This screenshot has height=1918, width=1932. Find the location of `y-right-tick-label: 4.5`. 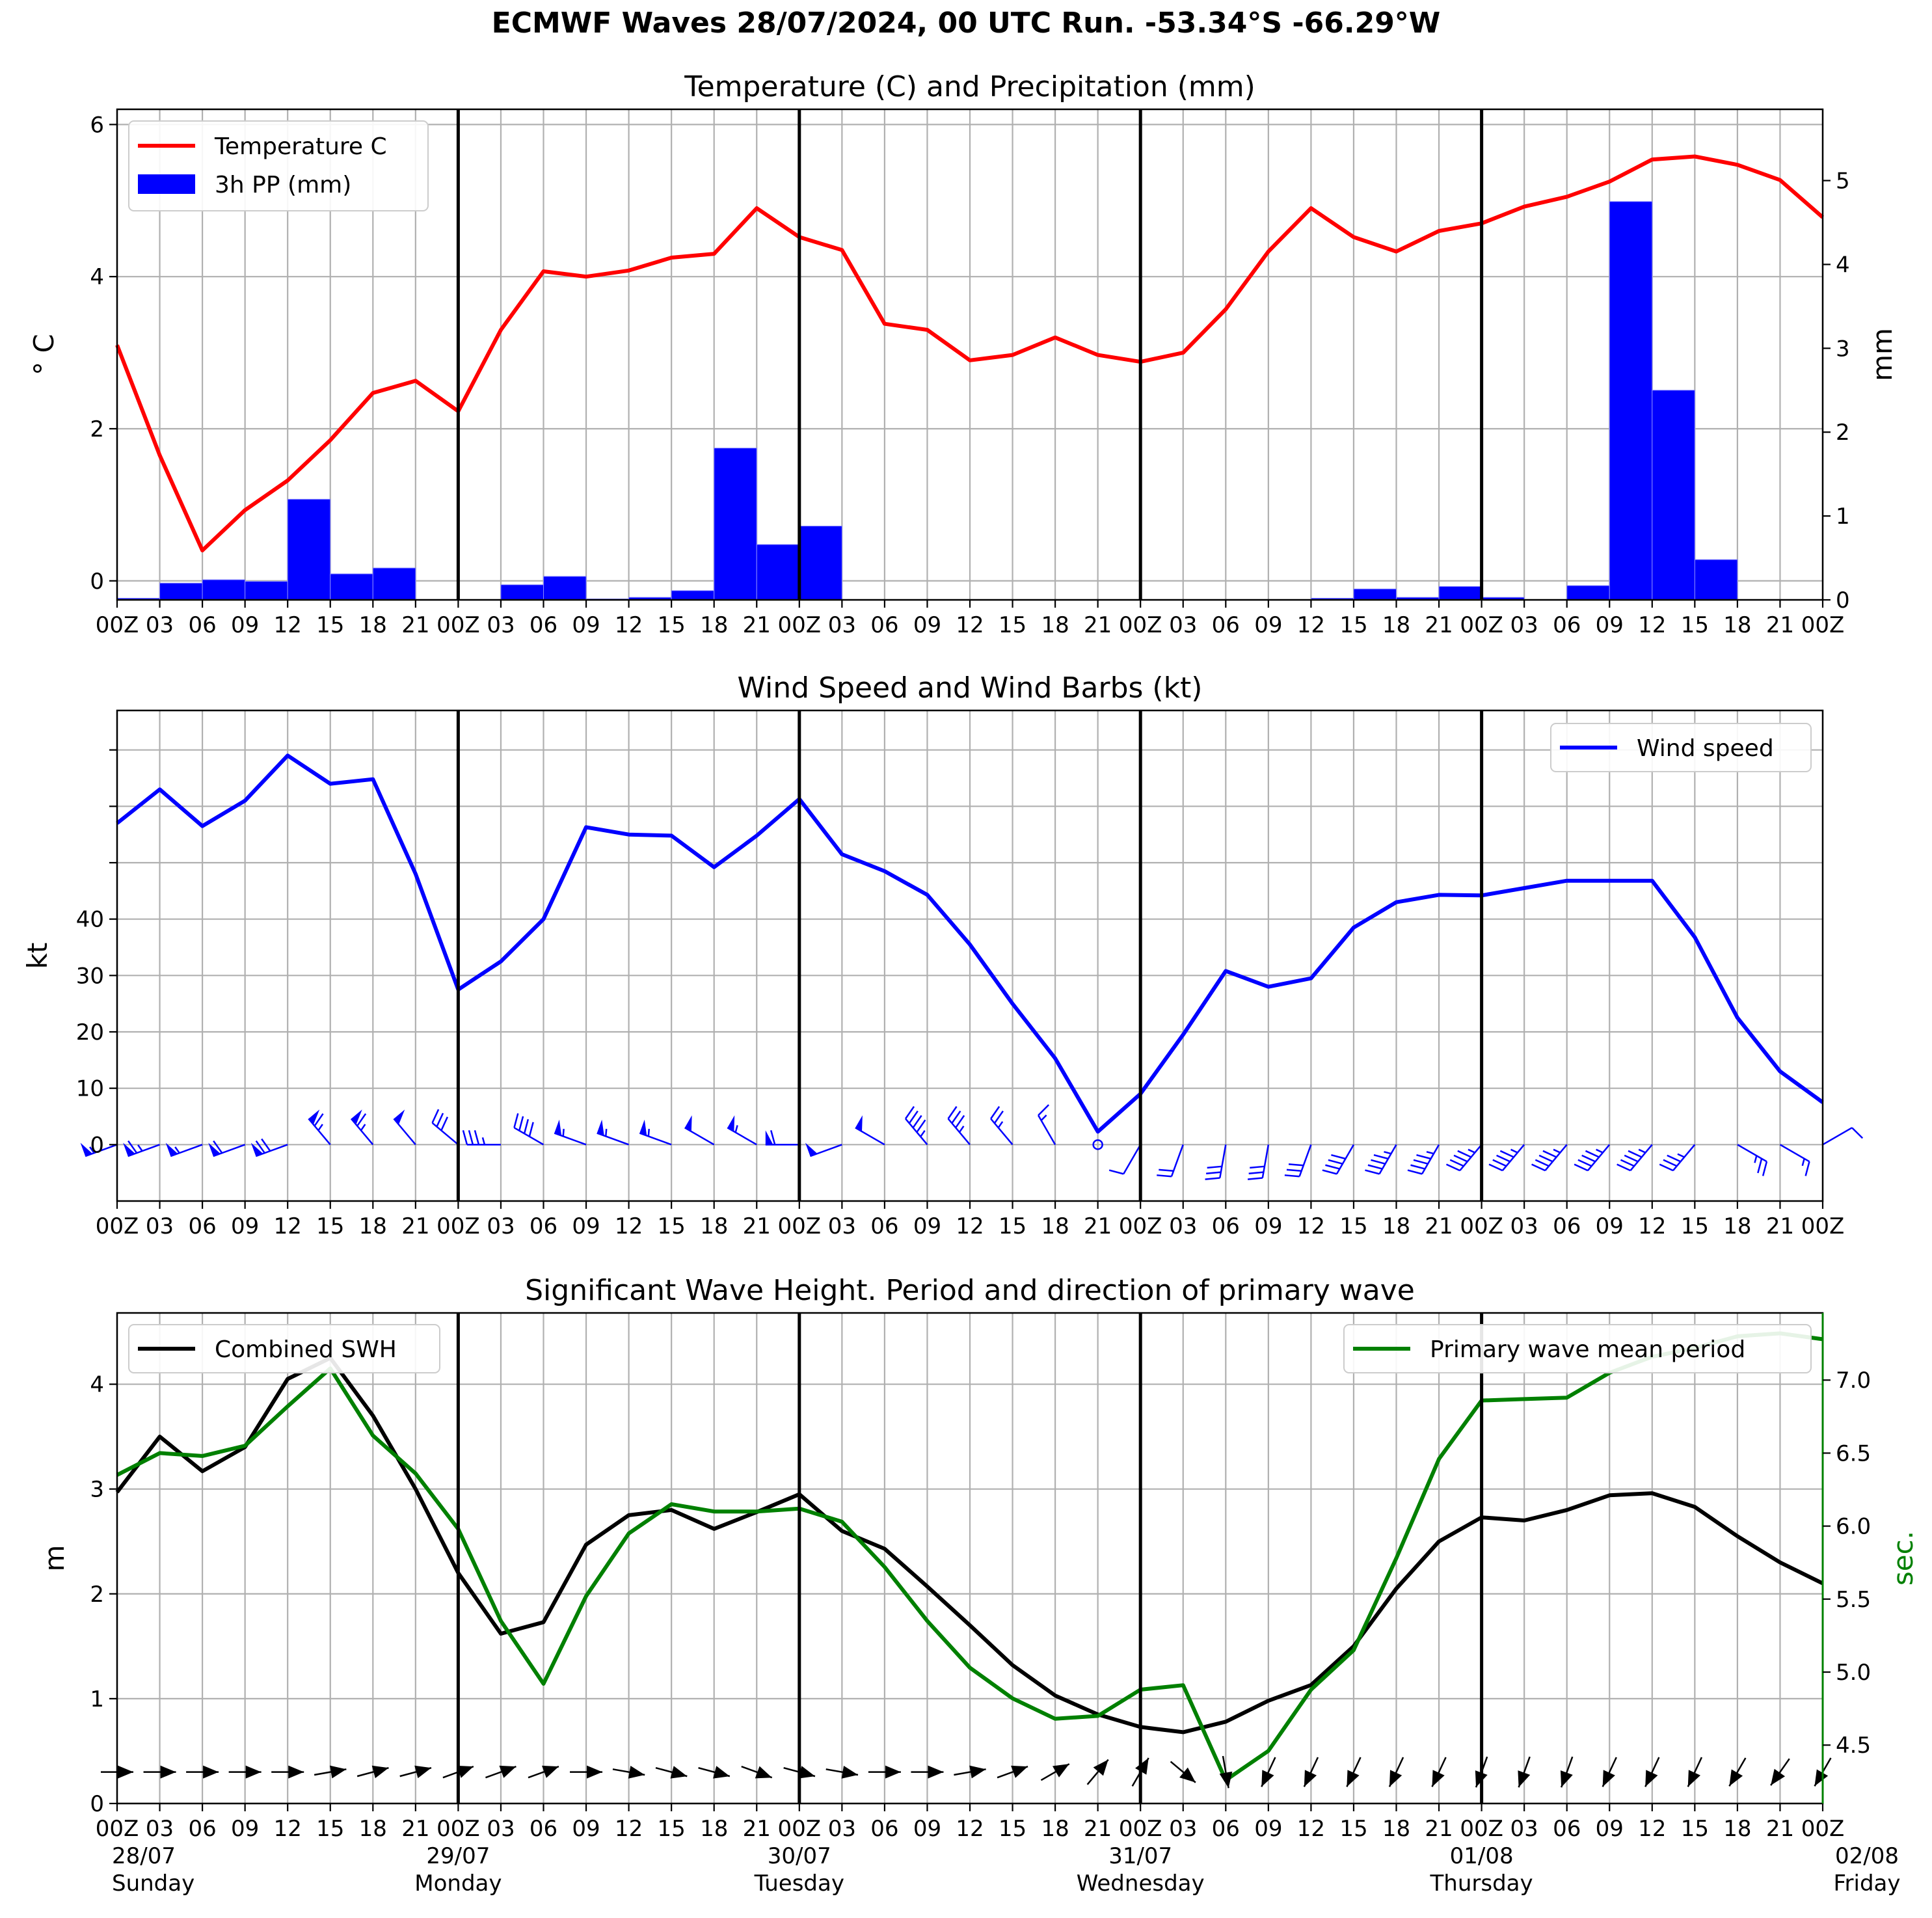

y-right-tick-label: 4.5 is located at coordinates (1853, 1746).